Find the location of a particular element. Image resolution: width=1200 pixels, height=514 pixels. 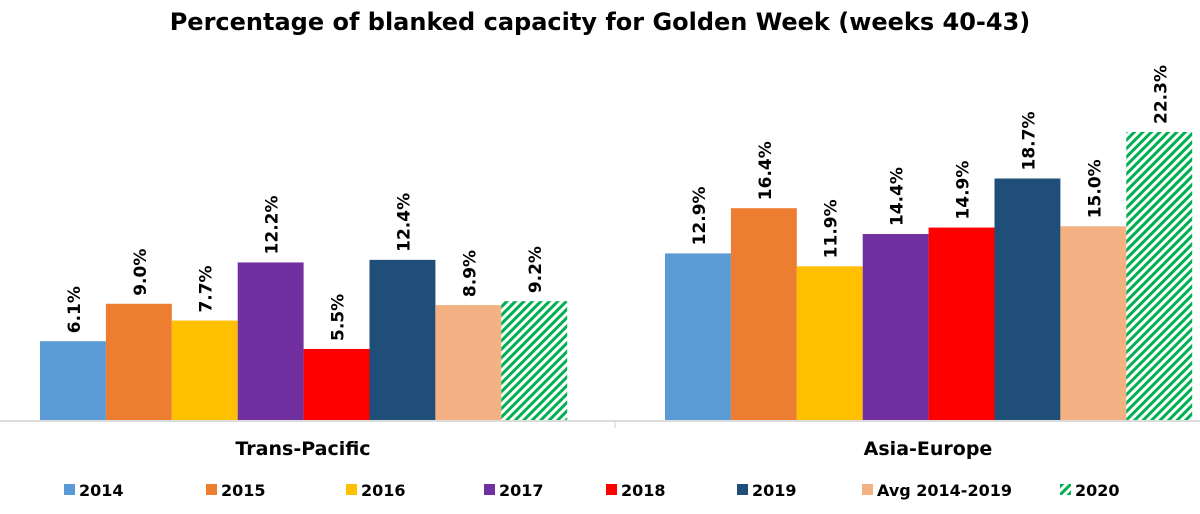

legend-item-2014: 2014 is located at coordinates (94, 490).